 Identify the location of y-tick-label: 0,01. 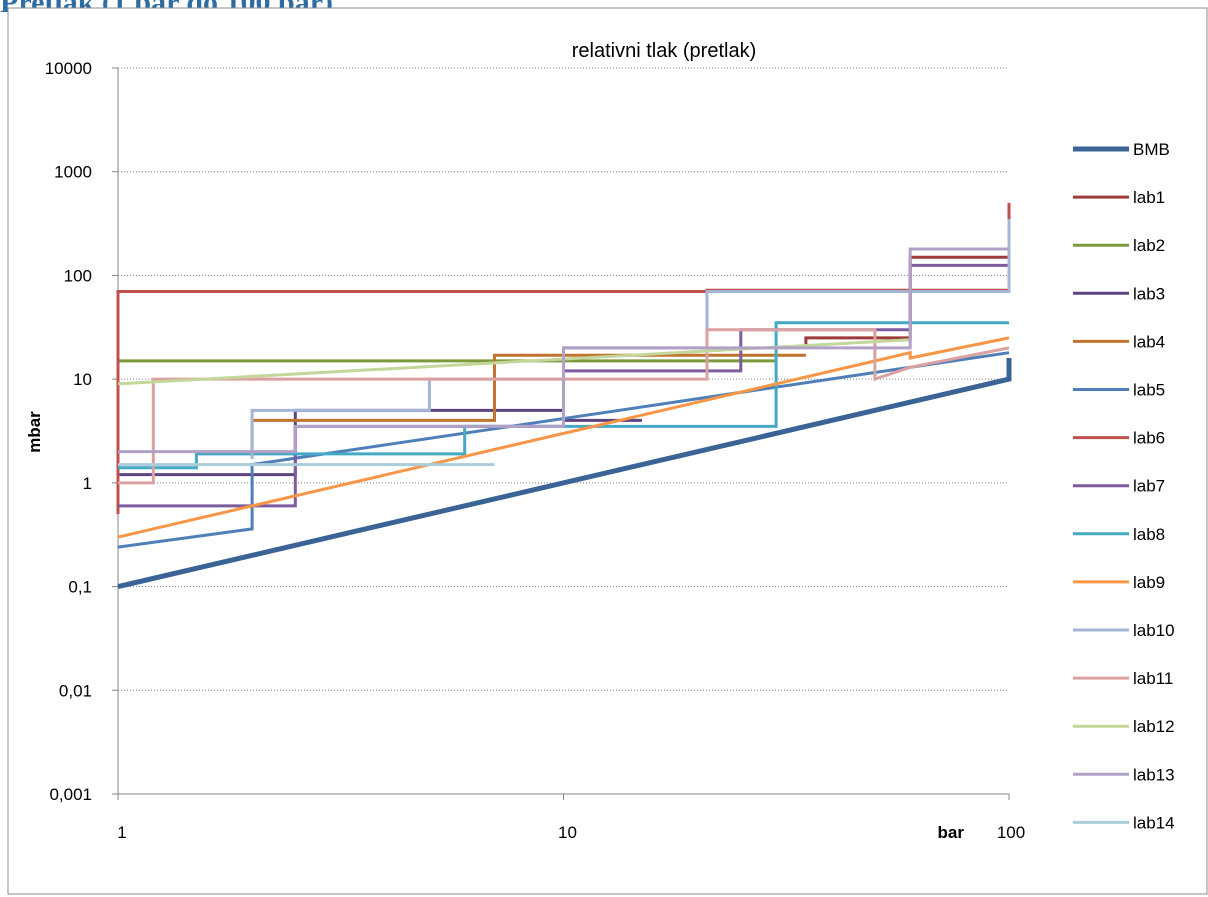
(75, 690).